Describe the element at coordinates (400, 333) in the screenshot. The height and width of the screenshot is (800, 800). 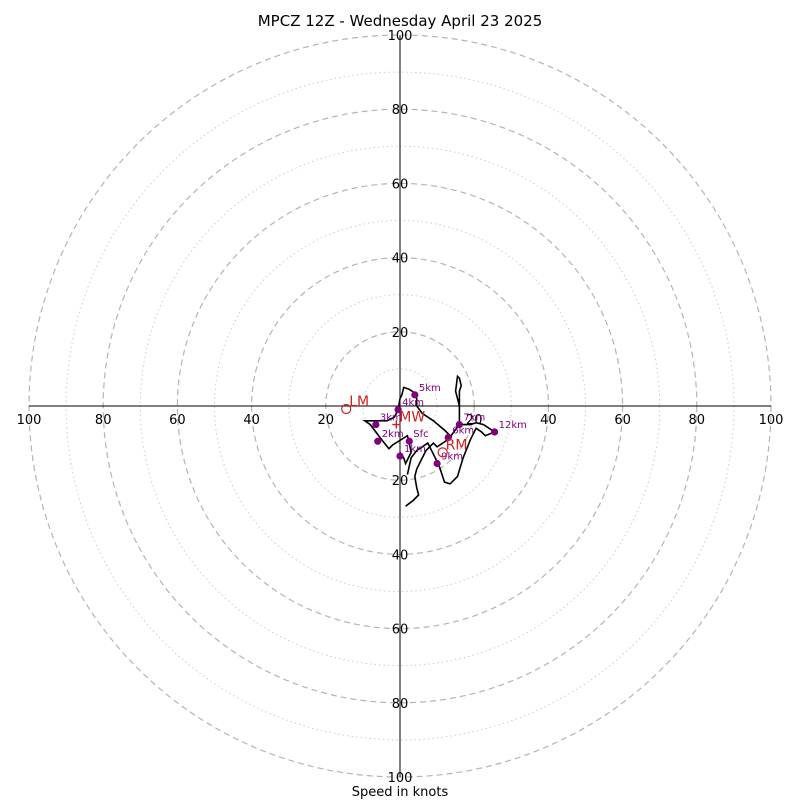
I see `tick-label-north-20: 20` at that location.